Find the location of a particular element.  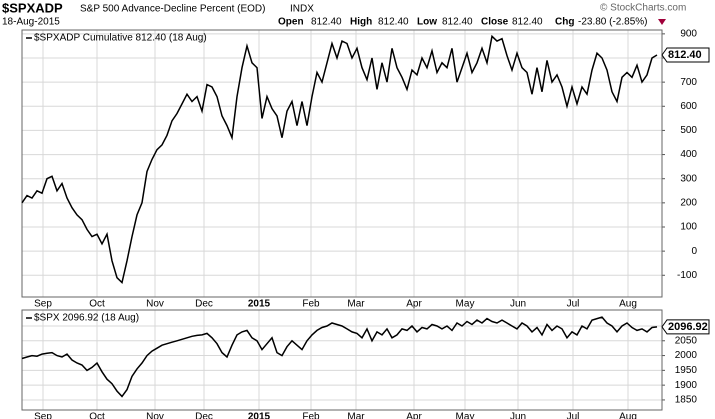

y-tick-label: 900 is located at coordinates (688, 34).